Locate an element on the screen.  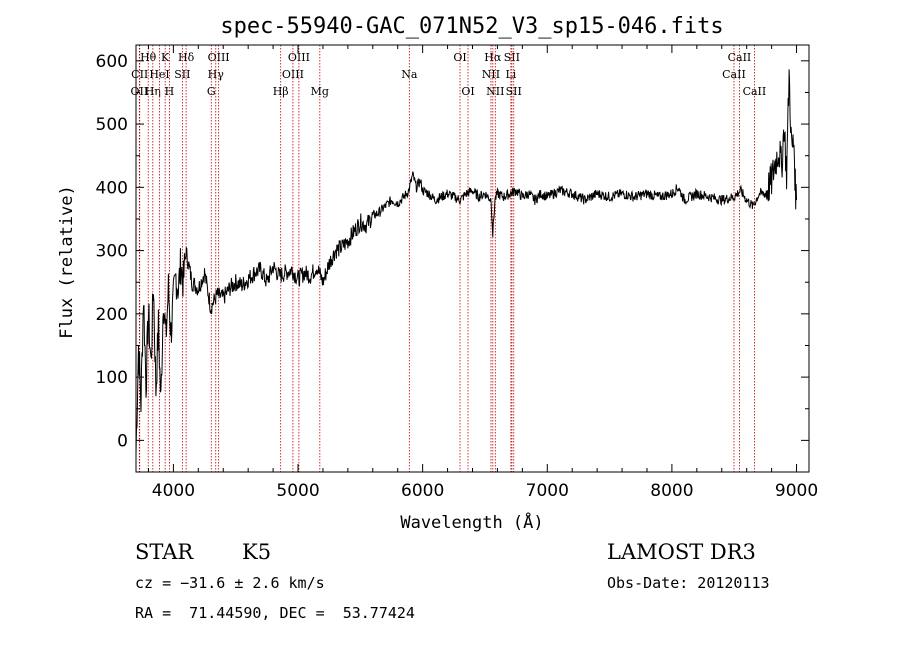
x-axis-label: Wavelength (Å) is located at coordinates (471, 522).